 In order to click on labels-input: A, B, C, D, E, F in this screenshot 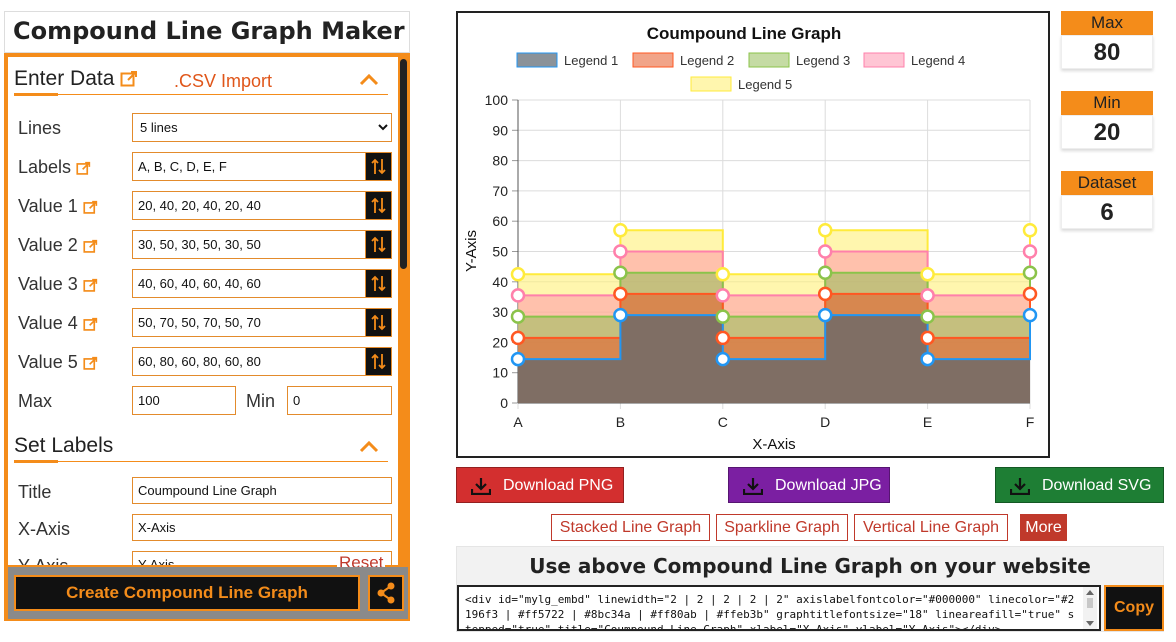, I will do `click(249, 166)`.